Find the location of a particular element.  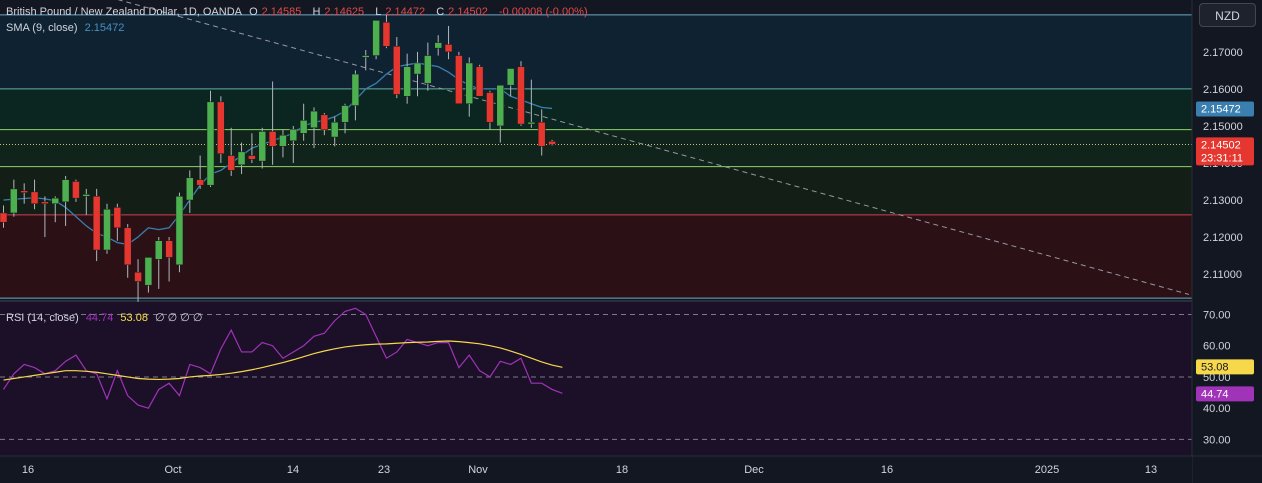

sma-label: SMA (9, close) is located at coordinates (42, 28).